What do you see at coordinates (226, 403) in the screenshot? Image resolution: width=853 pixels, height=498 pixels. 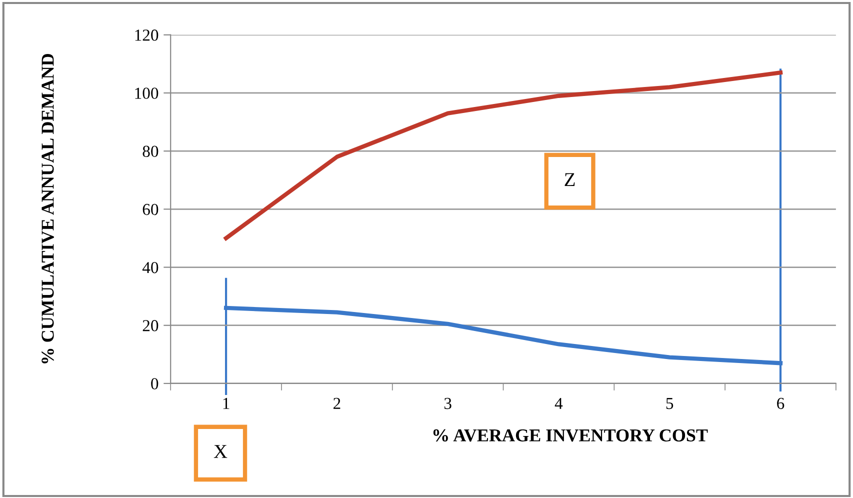 I see `x-tick-label: 1` at bounding box center [226, 403].